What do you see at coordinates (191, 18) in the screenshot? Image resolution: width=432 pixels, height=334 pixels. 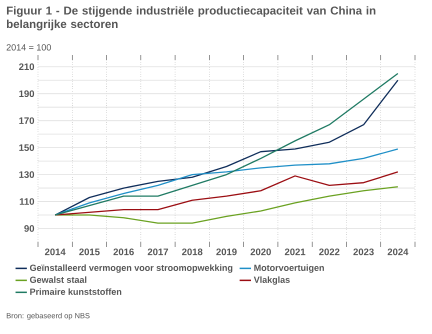 I see `chart-title: Figuur 1 - De stijgende industriële productiecapaciteit van China in belangrijke sectoren` at bounding box center [191, 18].